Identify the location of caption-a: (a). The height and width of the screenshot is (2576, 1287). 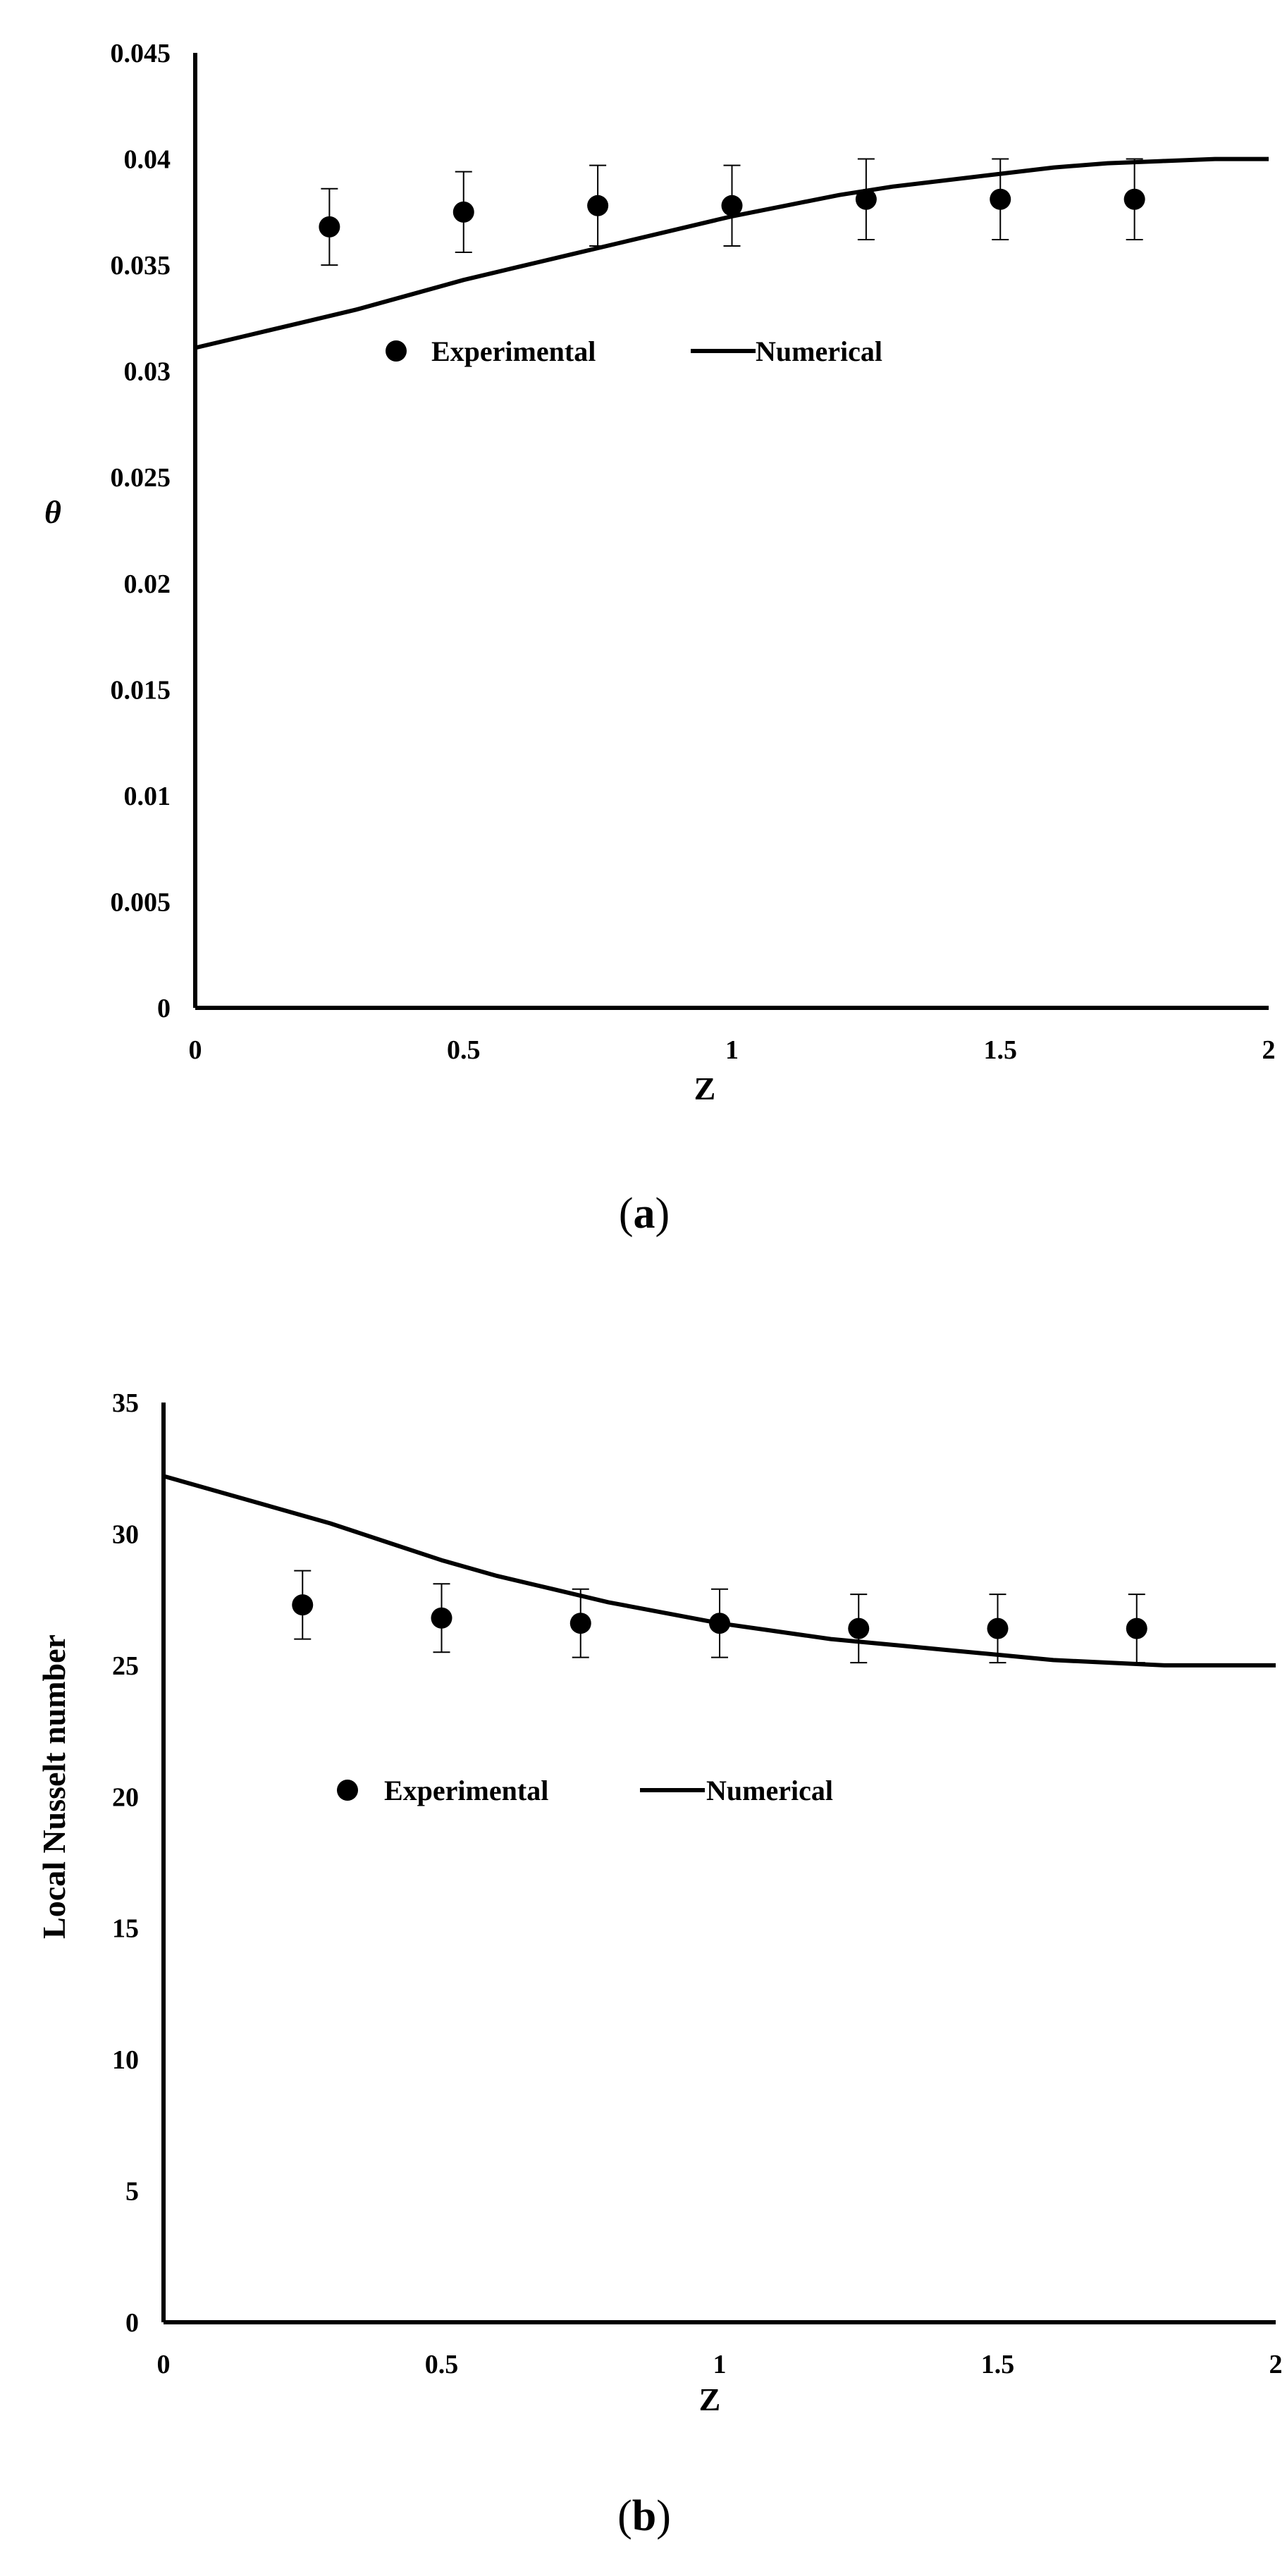
(644, 1214).